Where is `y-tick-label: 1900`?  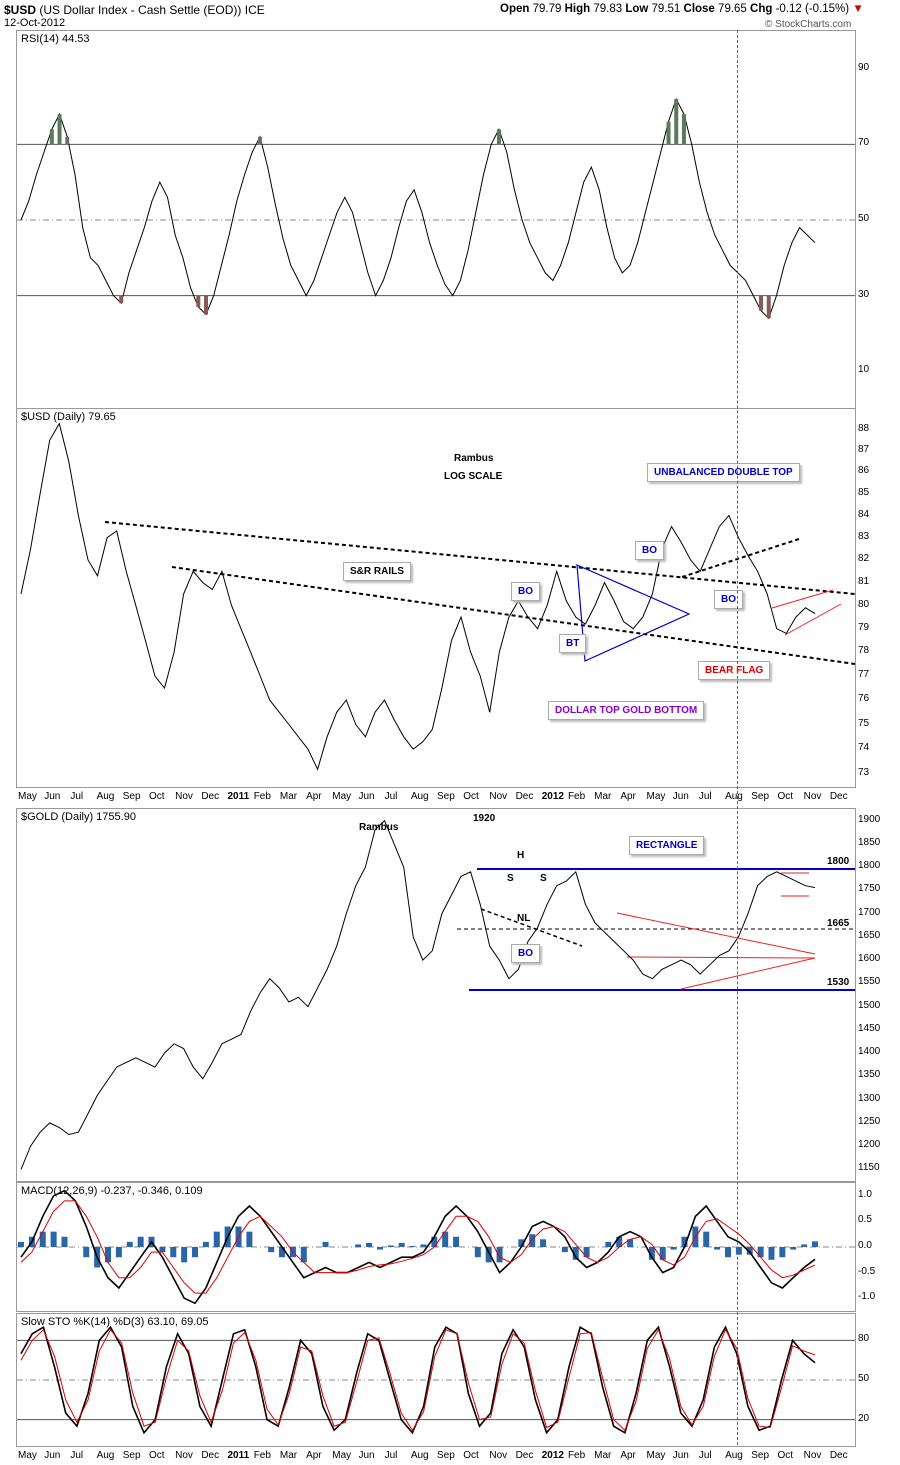 y-tick-label: 1900 is located at coordinates (869, 819).